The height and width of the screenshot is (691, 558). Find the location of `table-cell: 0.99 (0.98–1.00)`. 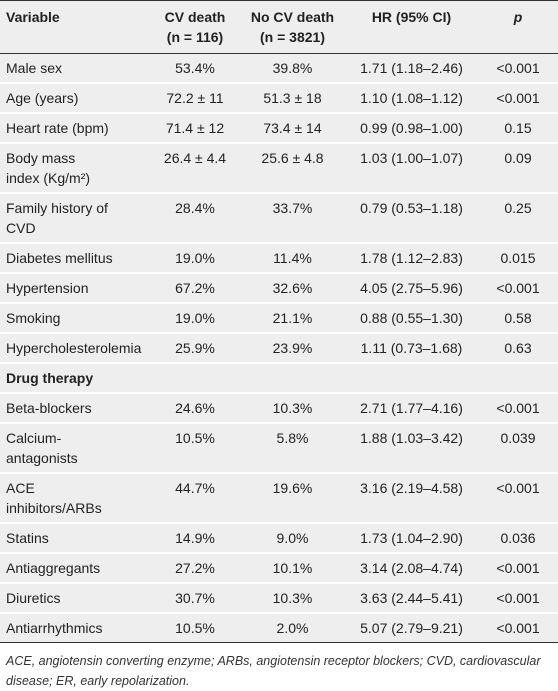

table-cell: 0.99 (0.98–1.00) is located at coordinates (411, 128).